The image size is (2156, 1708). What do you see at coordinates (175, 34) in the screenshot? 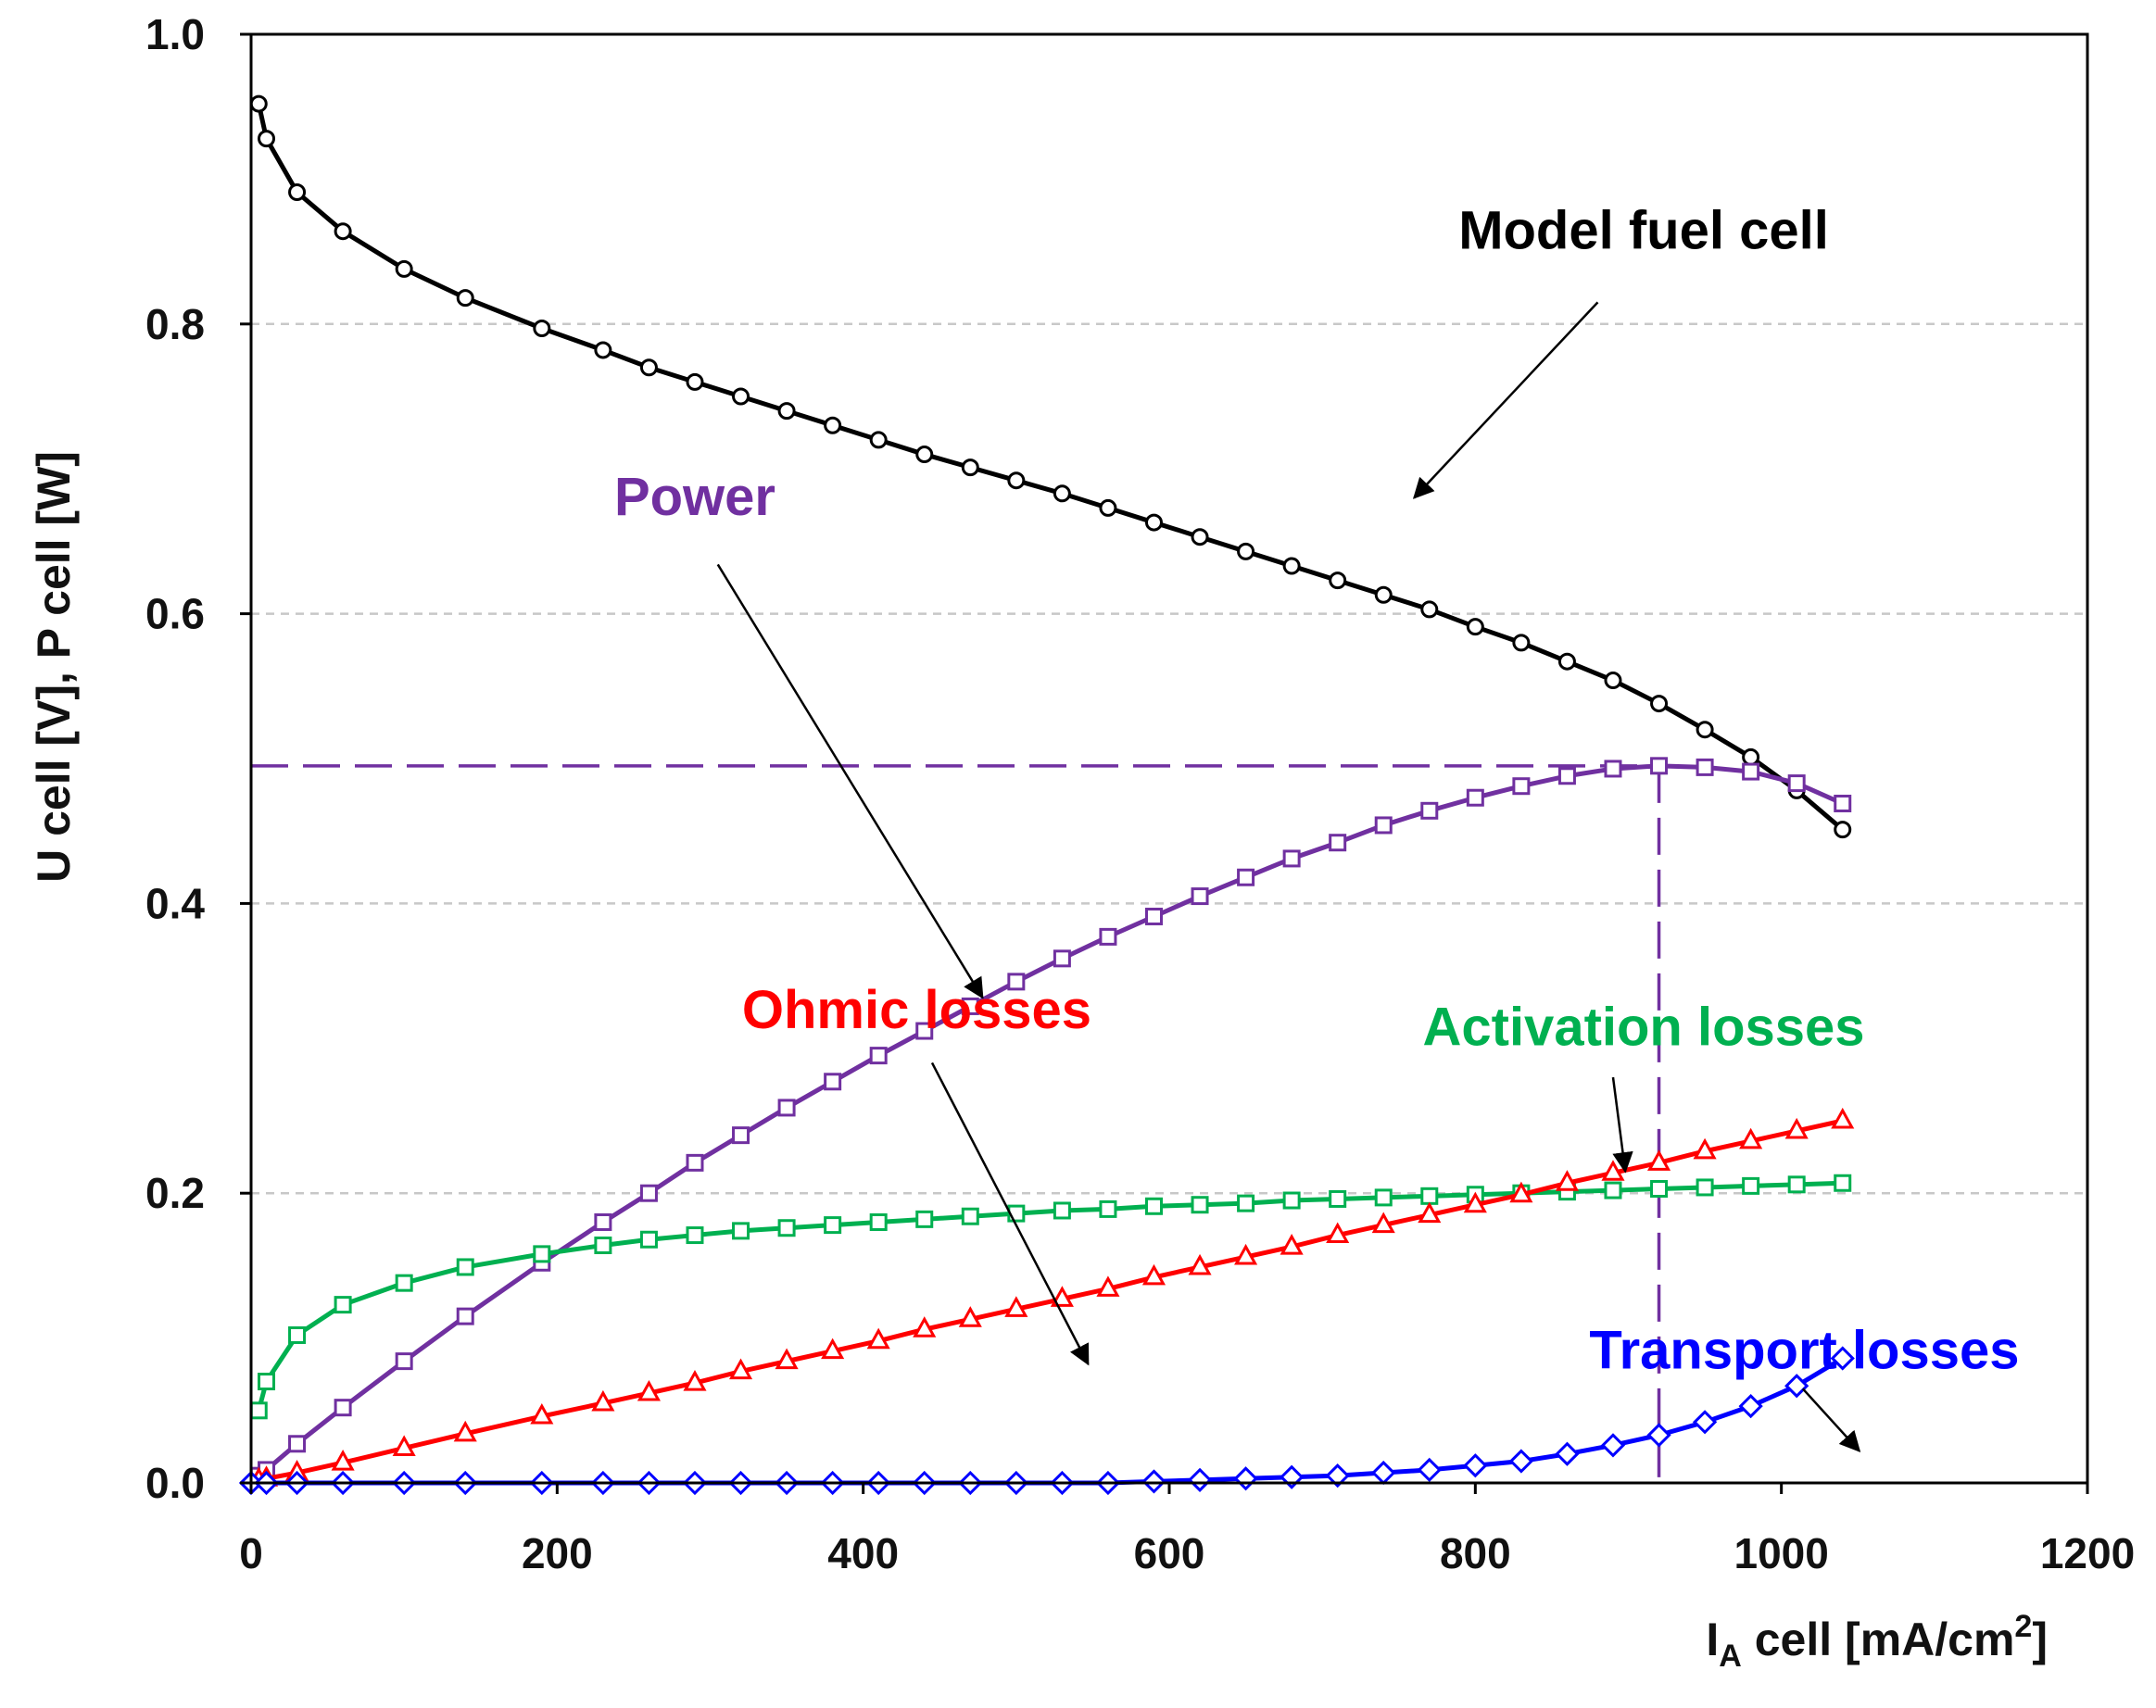
I see `y-tick-label: 1.0` at bounding box center [175, 34].